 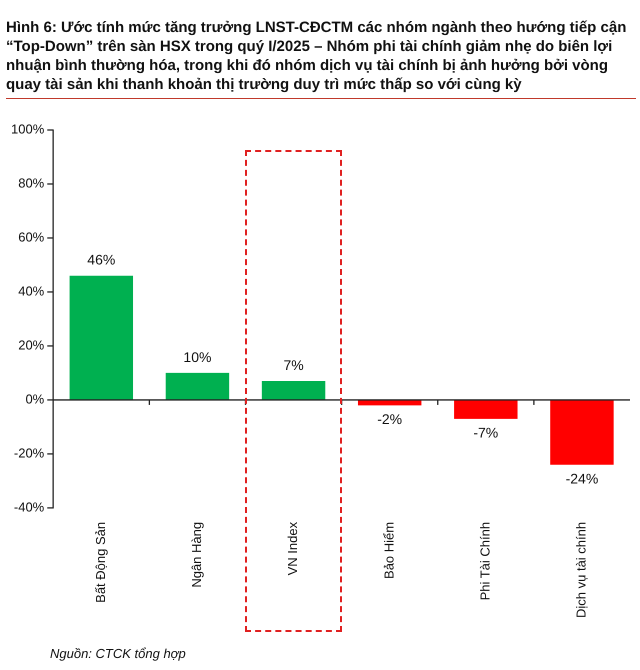 I want to click on y-tick-label: -20%, so click(x=29, y=452).